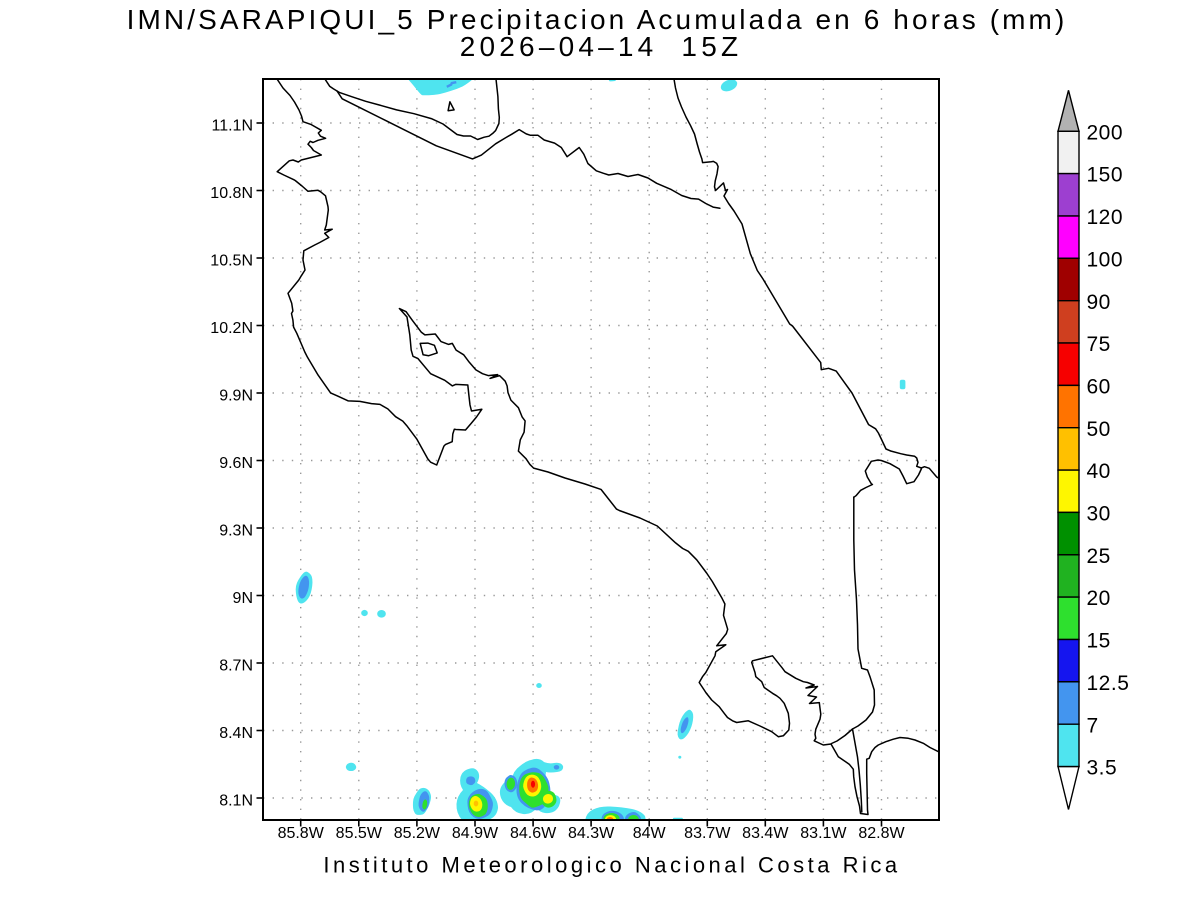 This screenshot has height=900, width=1200. What do you see at coordinates (236, 463) in the screenshot?
I see `svg-text: 9.6N` at bounding box center [236, 463].